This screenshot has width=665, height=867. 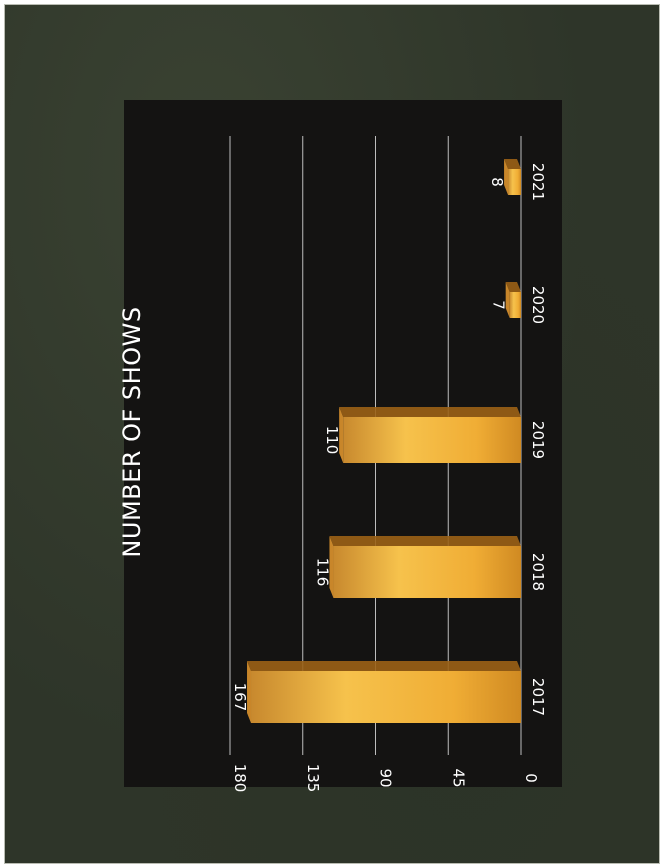 I want to click on category-label-2021: 2021, so click(x=538, y=182).